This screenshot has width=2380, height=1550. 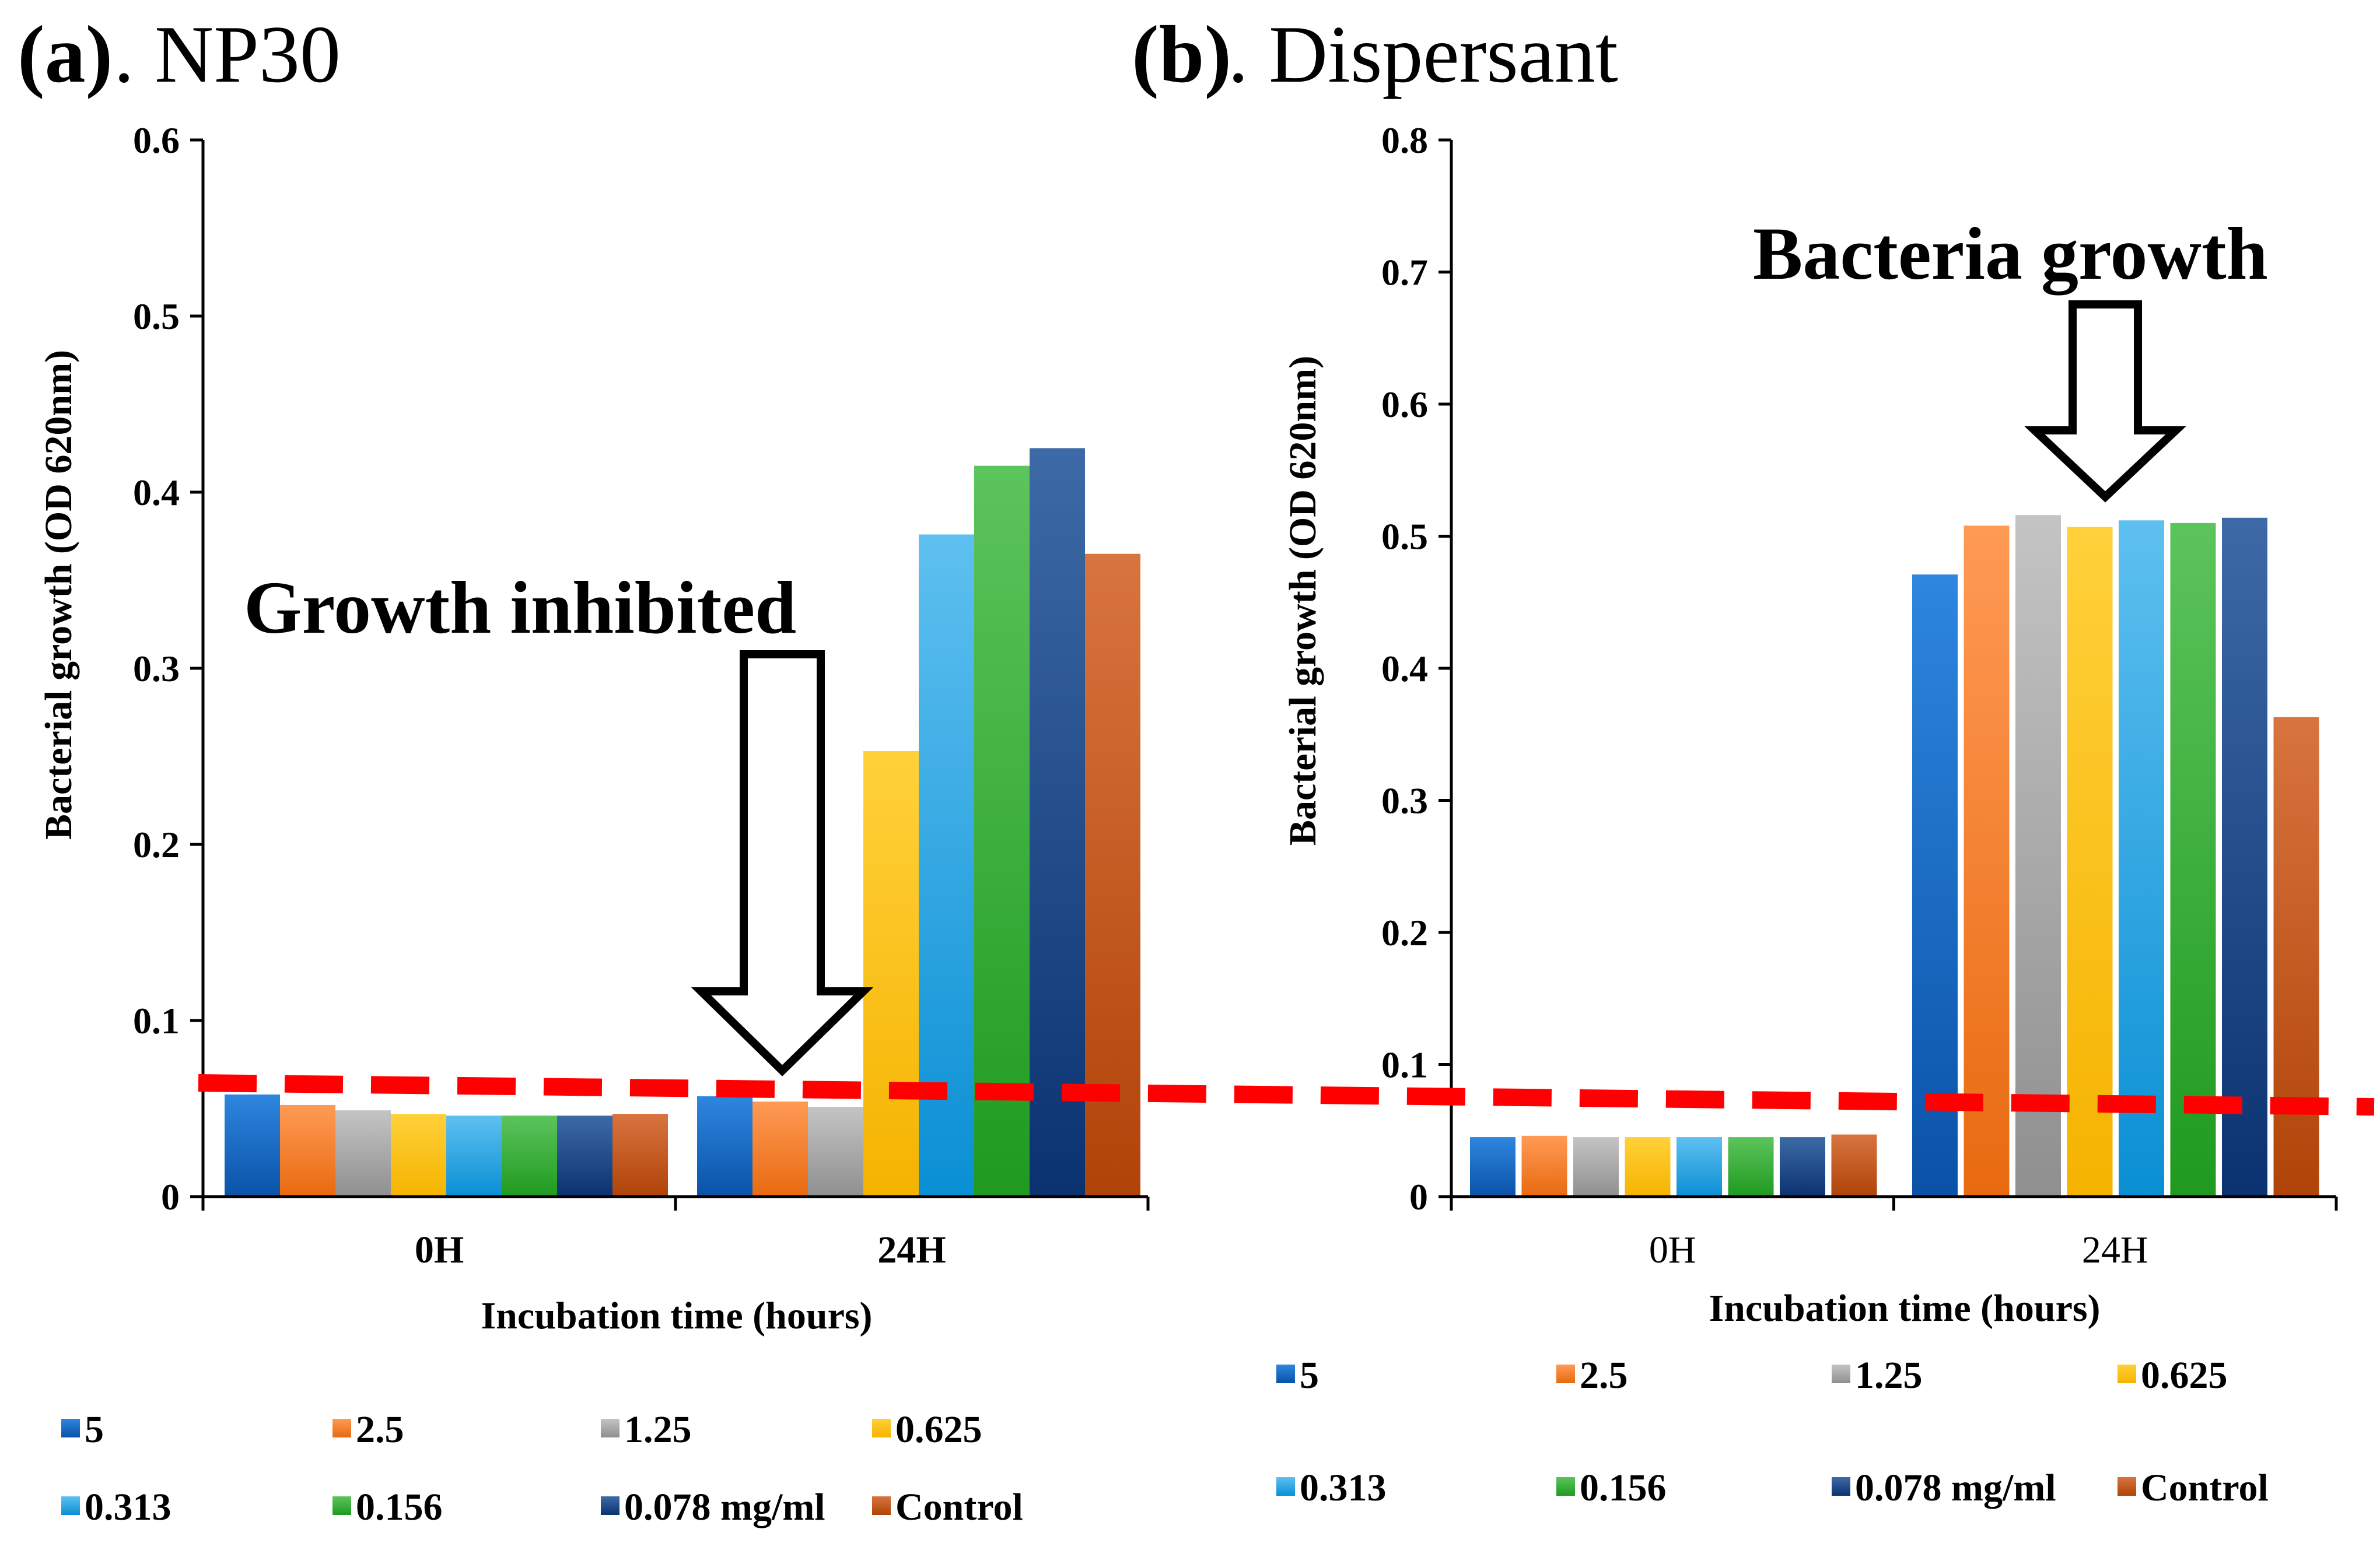 What do you see at coordinates (520, 607) in the screenshot?
I see `panel-a-annotation: Growth inhibited` at bounding box center [520, 607].